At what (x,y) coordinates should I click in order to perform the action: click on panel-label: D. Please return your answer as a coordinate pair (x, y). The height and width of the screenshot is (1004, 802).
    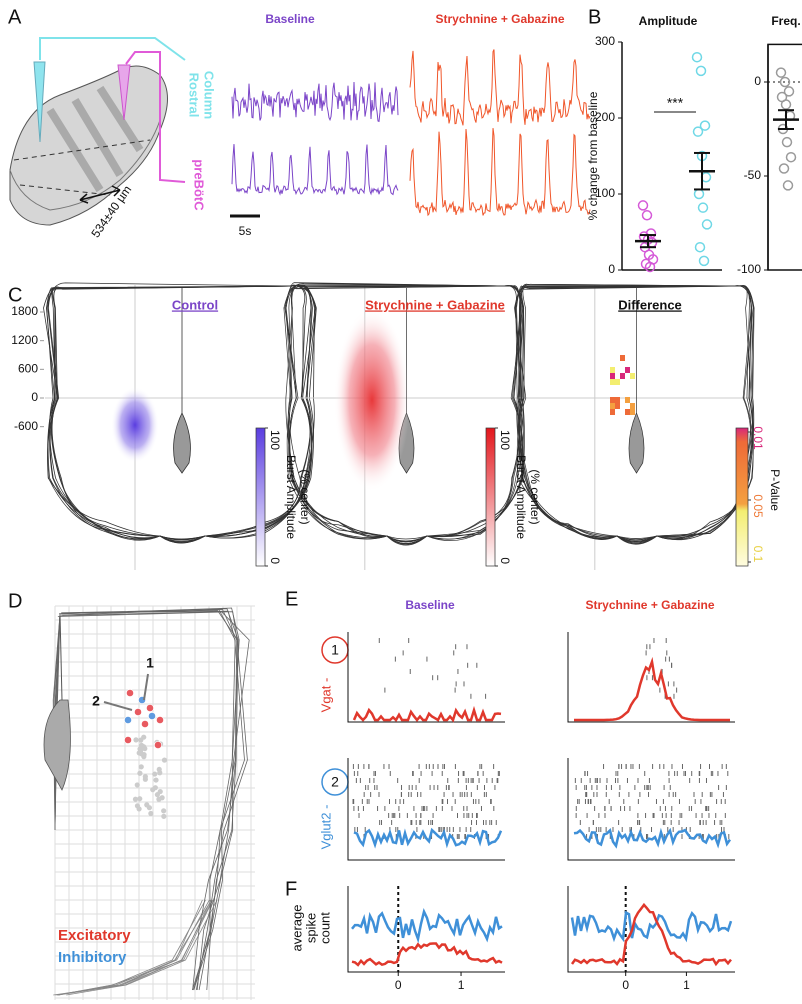
    Looking at the image, I should click on (15, 601).